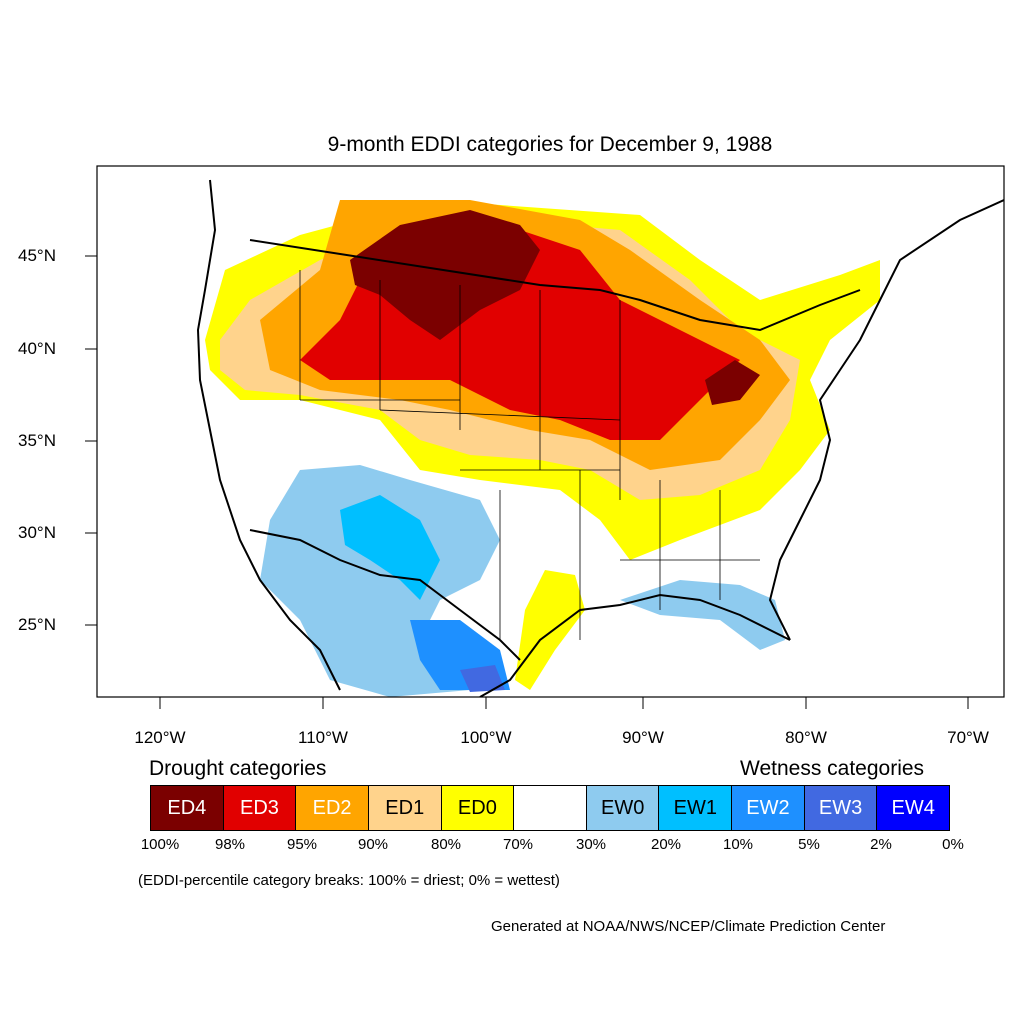 Image resolution: width=1024 pixels, height=1024 pixels. Describe the element at coordinates (332, 808) in the screenshot. I see `legend-box-ed2: ED2` at that location.